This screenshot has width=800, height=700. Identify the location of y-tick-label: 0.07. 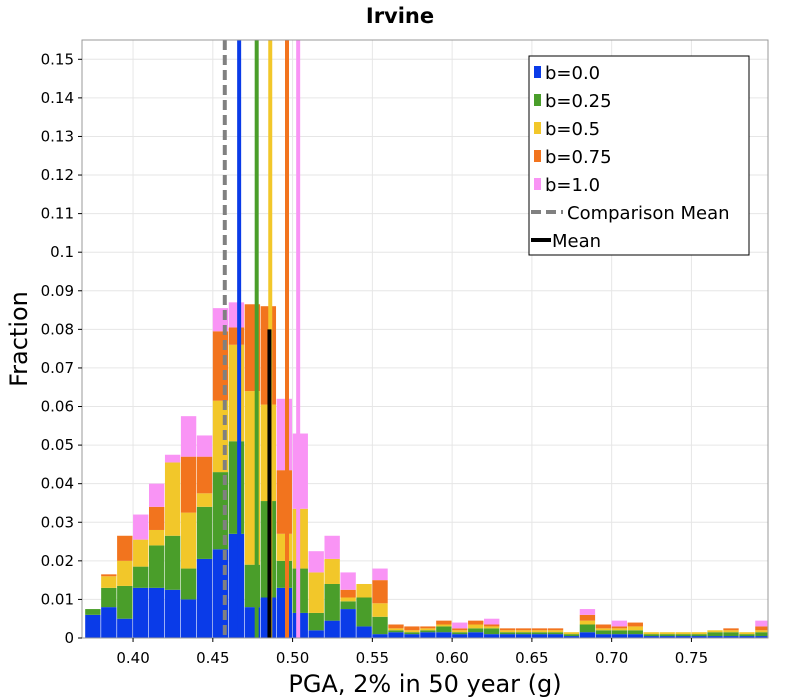
(57, 368).